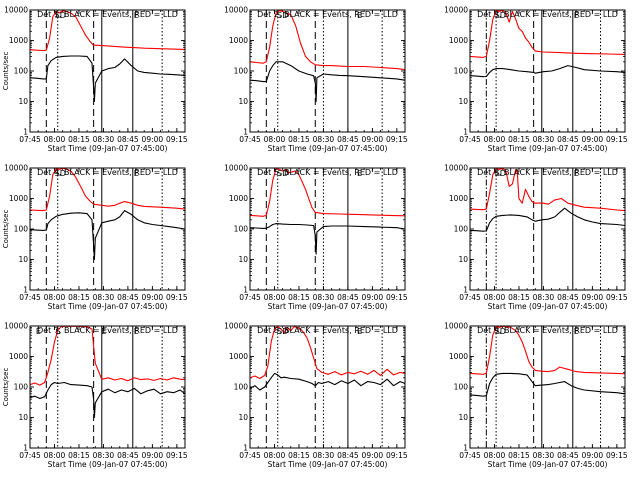 Image resolution: width=640 pixels, height=480 pixels. Describe the element at coordinates (57, 331) in the screenshot. I see `marker-annotation: S` at that location.